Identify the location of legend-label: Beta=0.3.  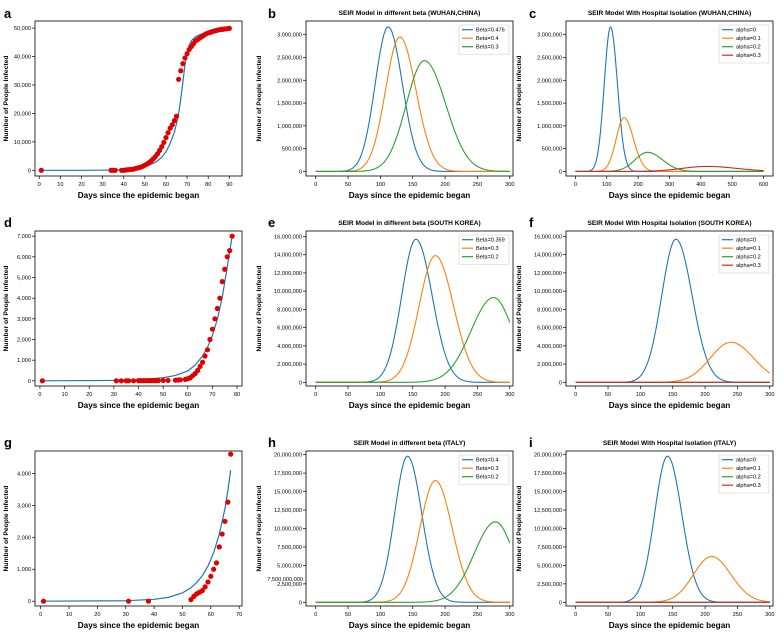
(487, 469).